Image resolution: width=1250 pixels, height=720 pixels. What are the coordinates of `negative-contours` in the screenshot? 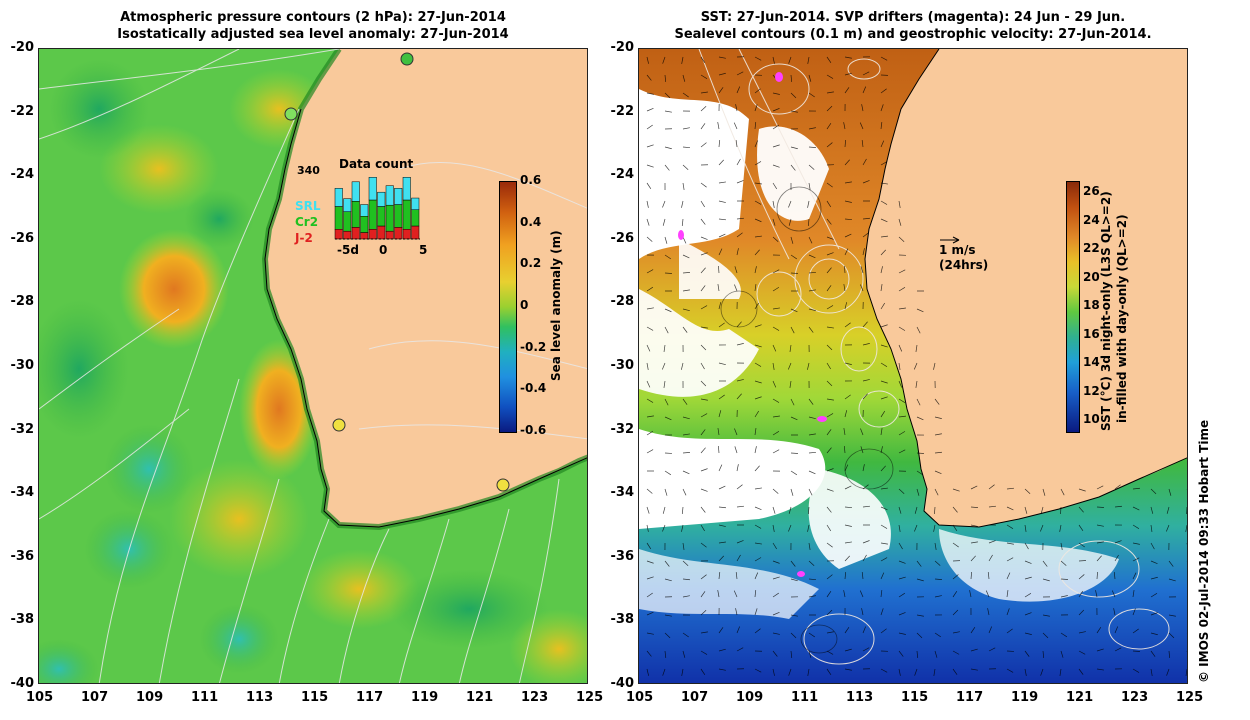 It's located at (807, 420).